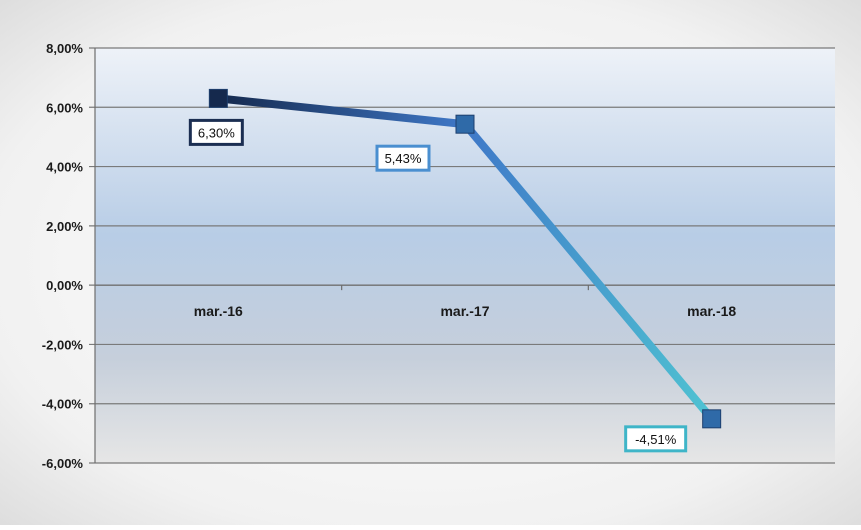 This screenshot has height=530, width=861. I want to click on data-label: 6,30%, so click(216, 132).